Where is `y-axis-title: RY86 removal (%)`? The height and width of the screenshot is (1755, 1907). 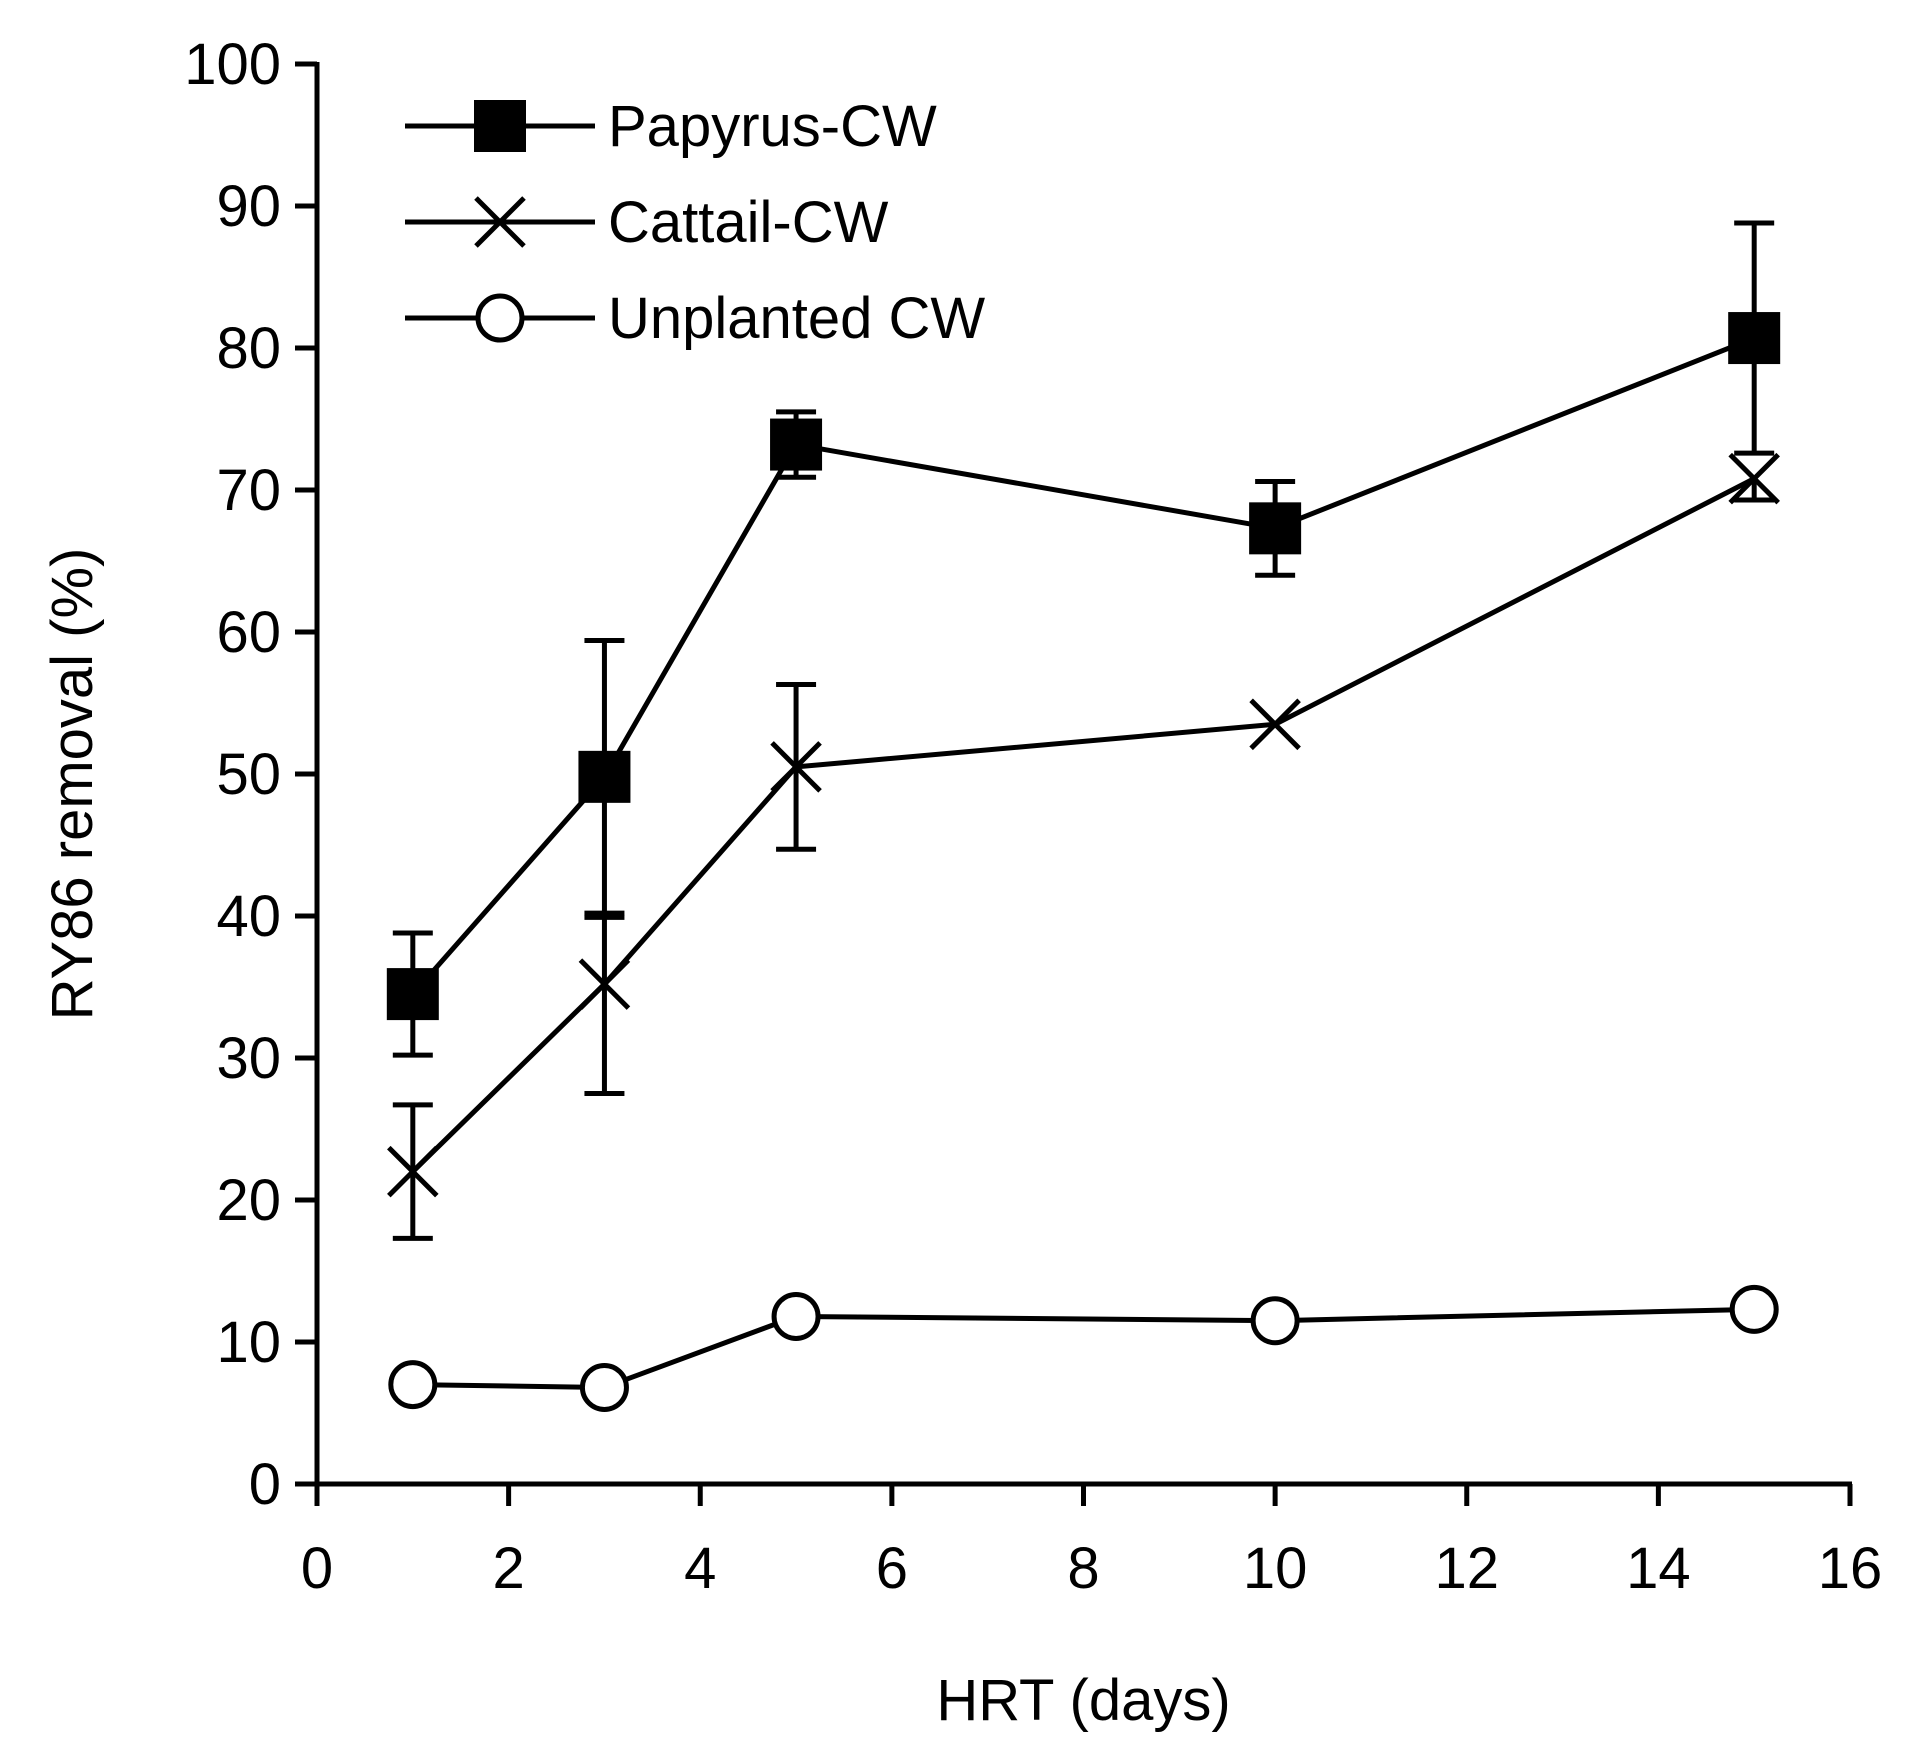
y-axis-title: RY86 removal (%) is located at coordinates (72, 784).